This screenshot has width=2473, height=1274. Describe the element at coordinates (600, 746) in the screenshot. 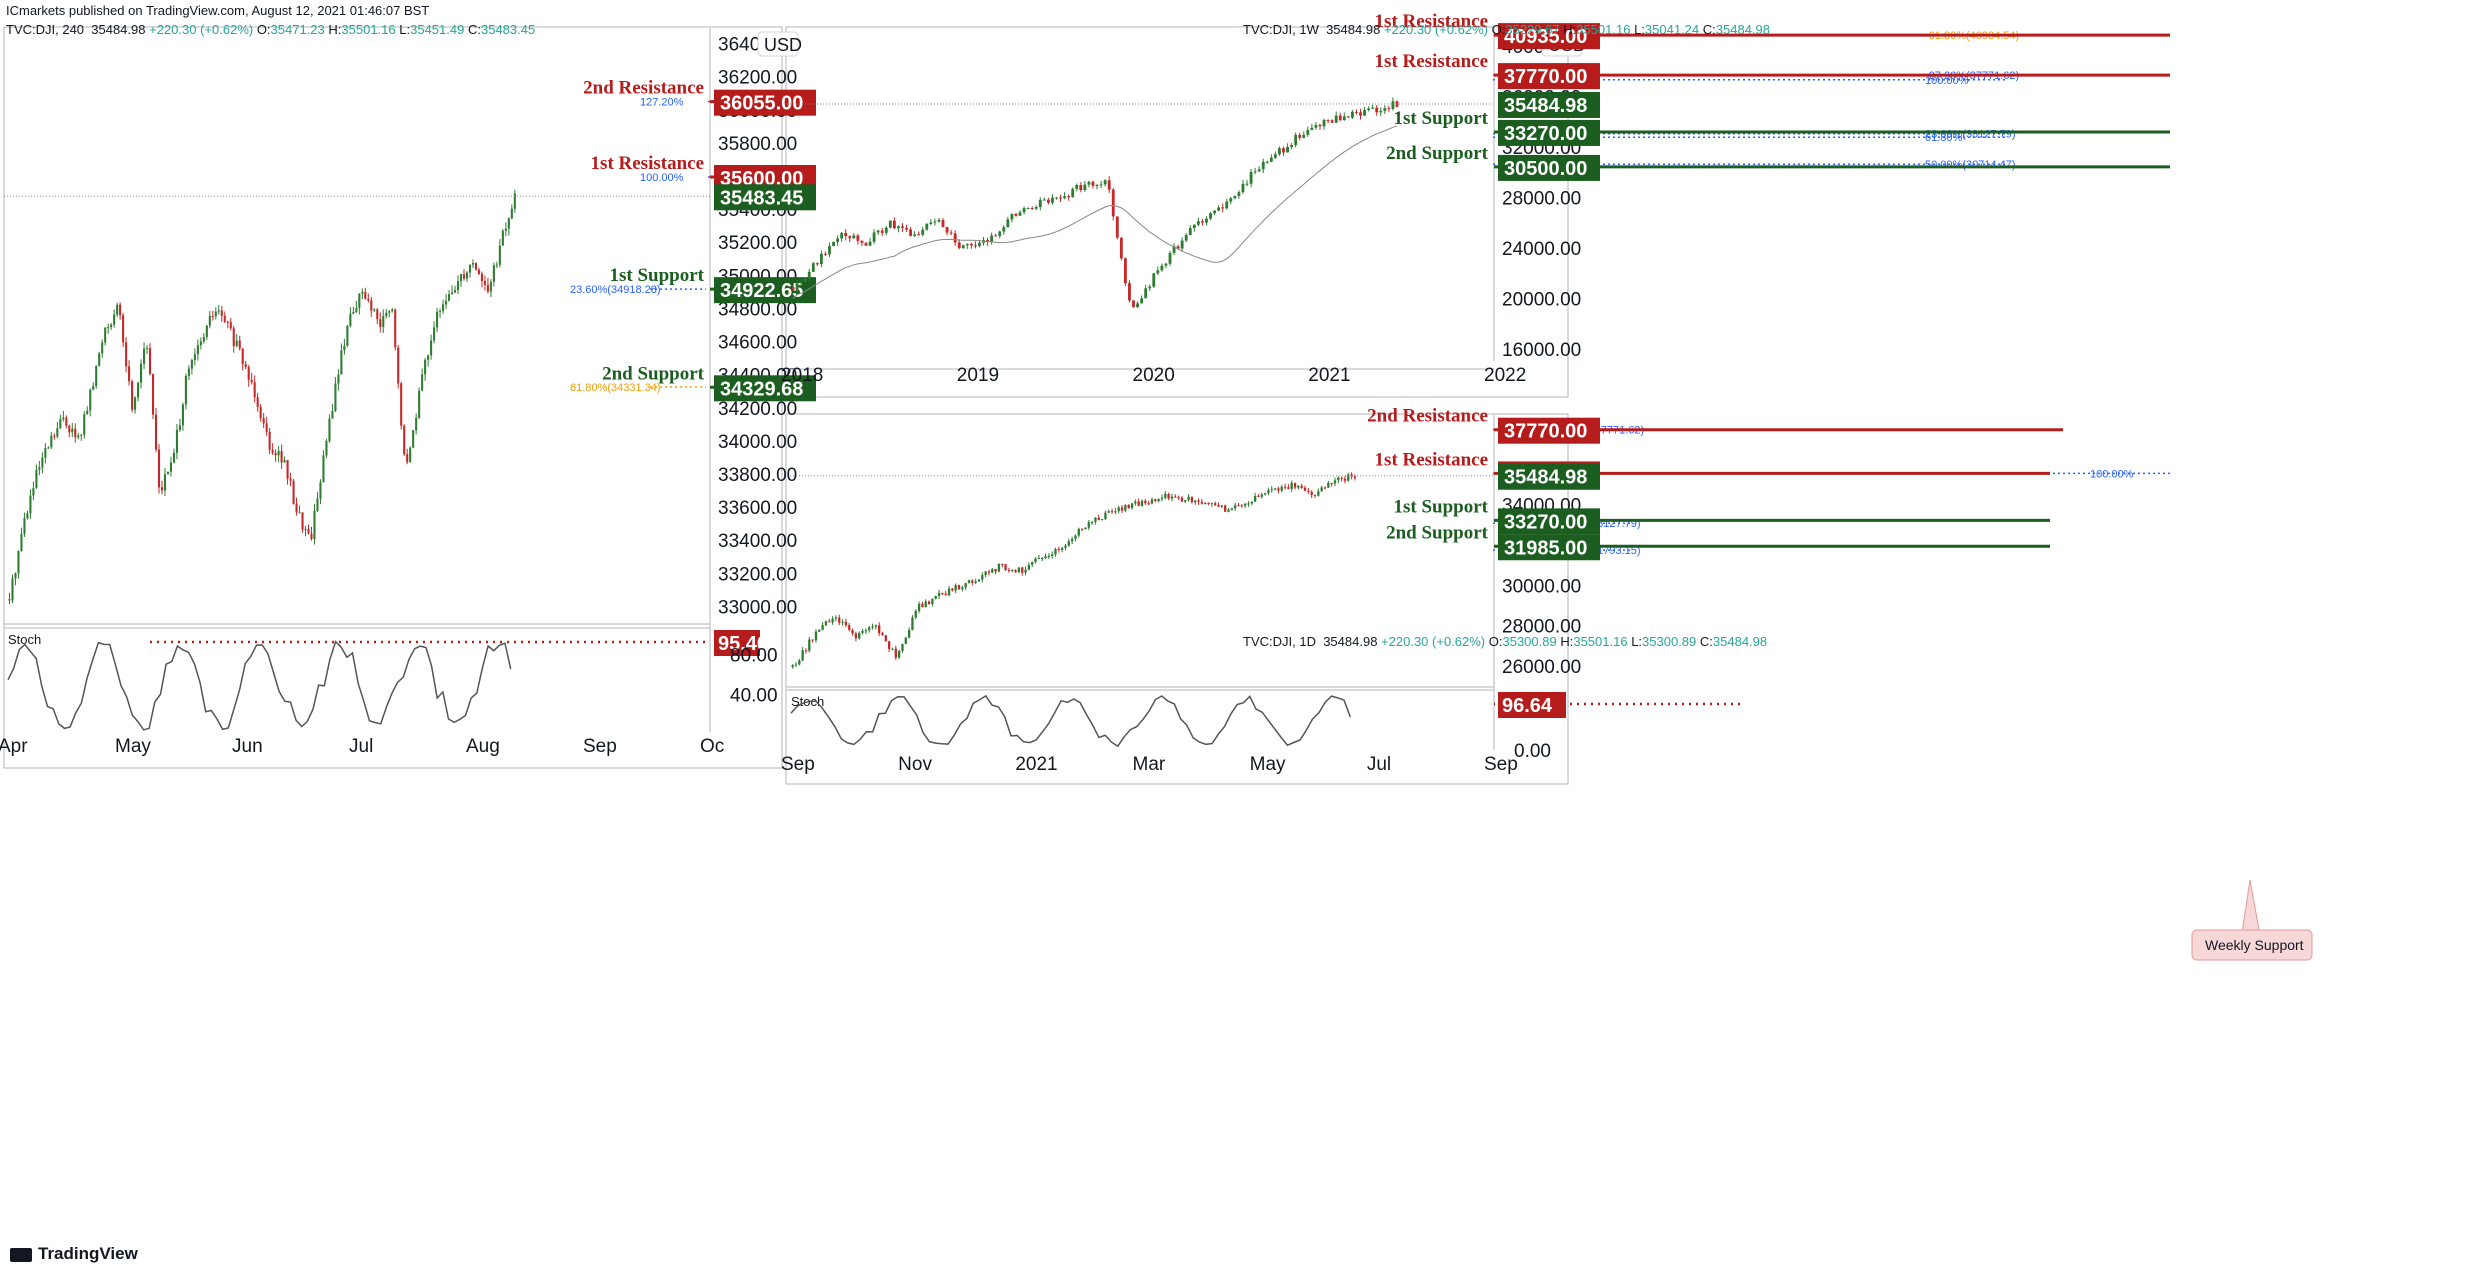

I see `time-tick-label: Sep` at that location.